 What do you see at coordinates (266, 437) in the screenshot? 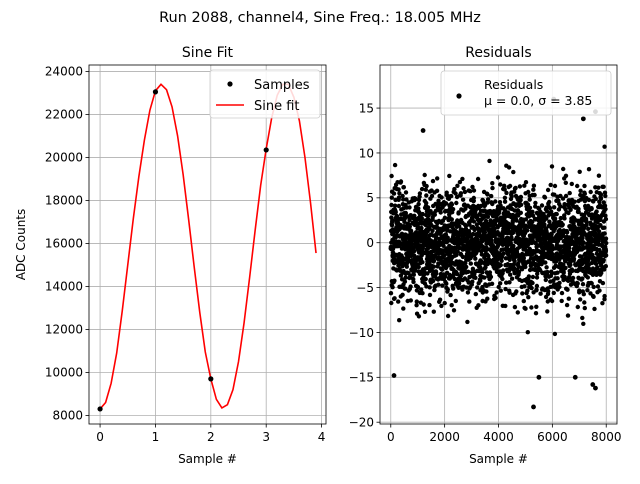
I see `sine-fit-xtick-label: 3` at bounding box center [266, 437].